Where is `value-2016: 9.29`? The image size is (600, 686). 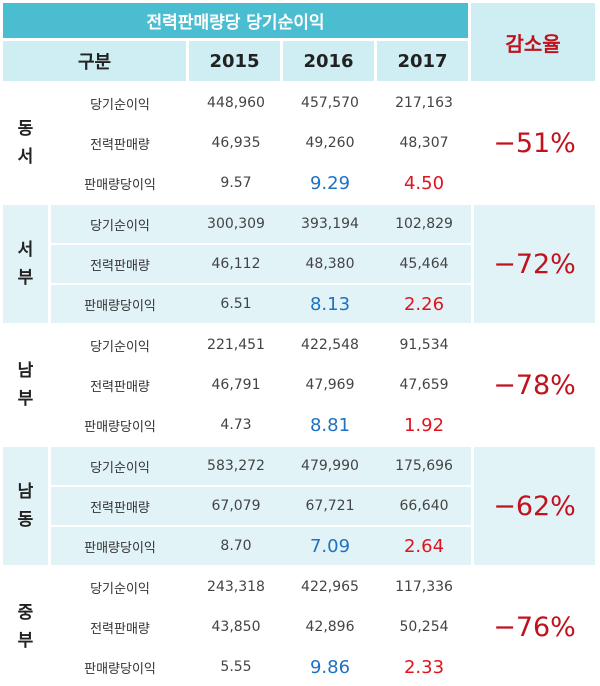
value-2016: 9.29 is located at coordinates (330, 182).